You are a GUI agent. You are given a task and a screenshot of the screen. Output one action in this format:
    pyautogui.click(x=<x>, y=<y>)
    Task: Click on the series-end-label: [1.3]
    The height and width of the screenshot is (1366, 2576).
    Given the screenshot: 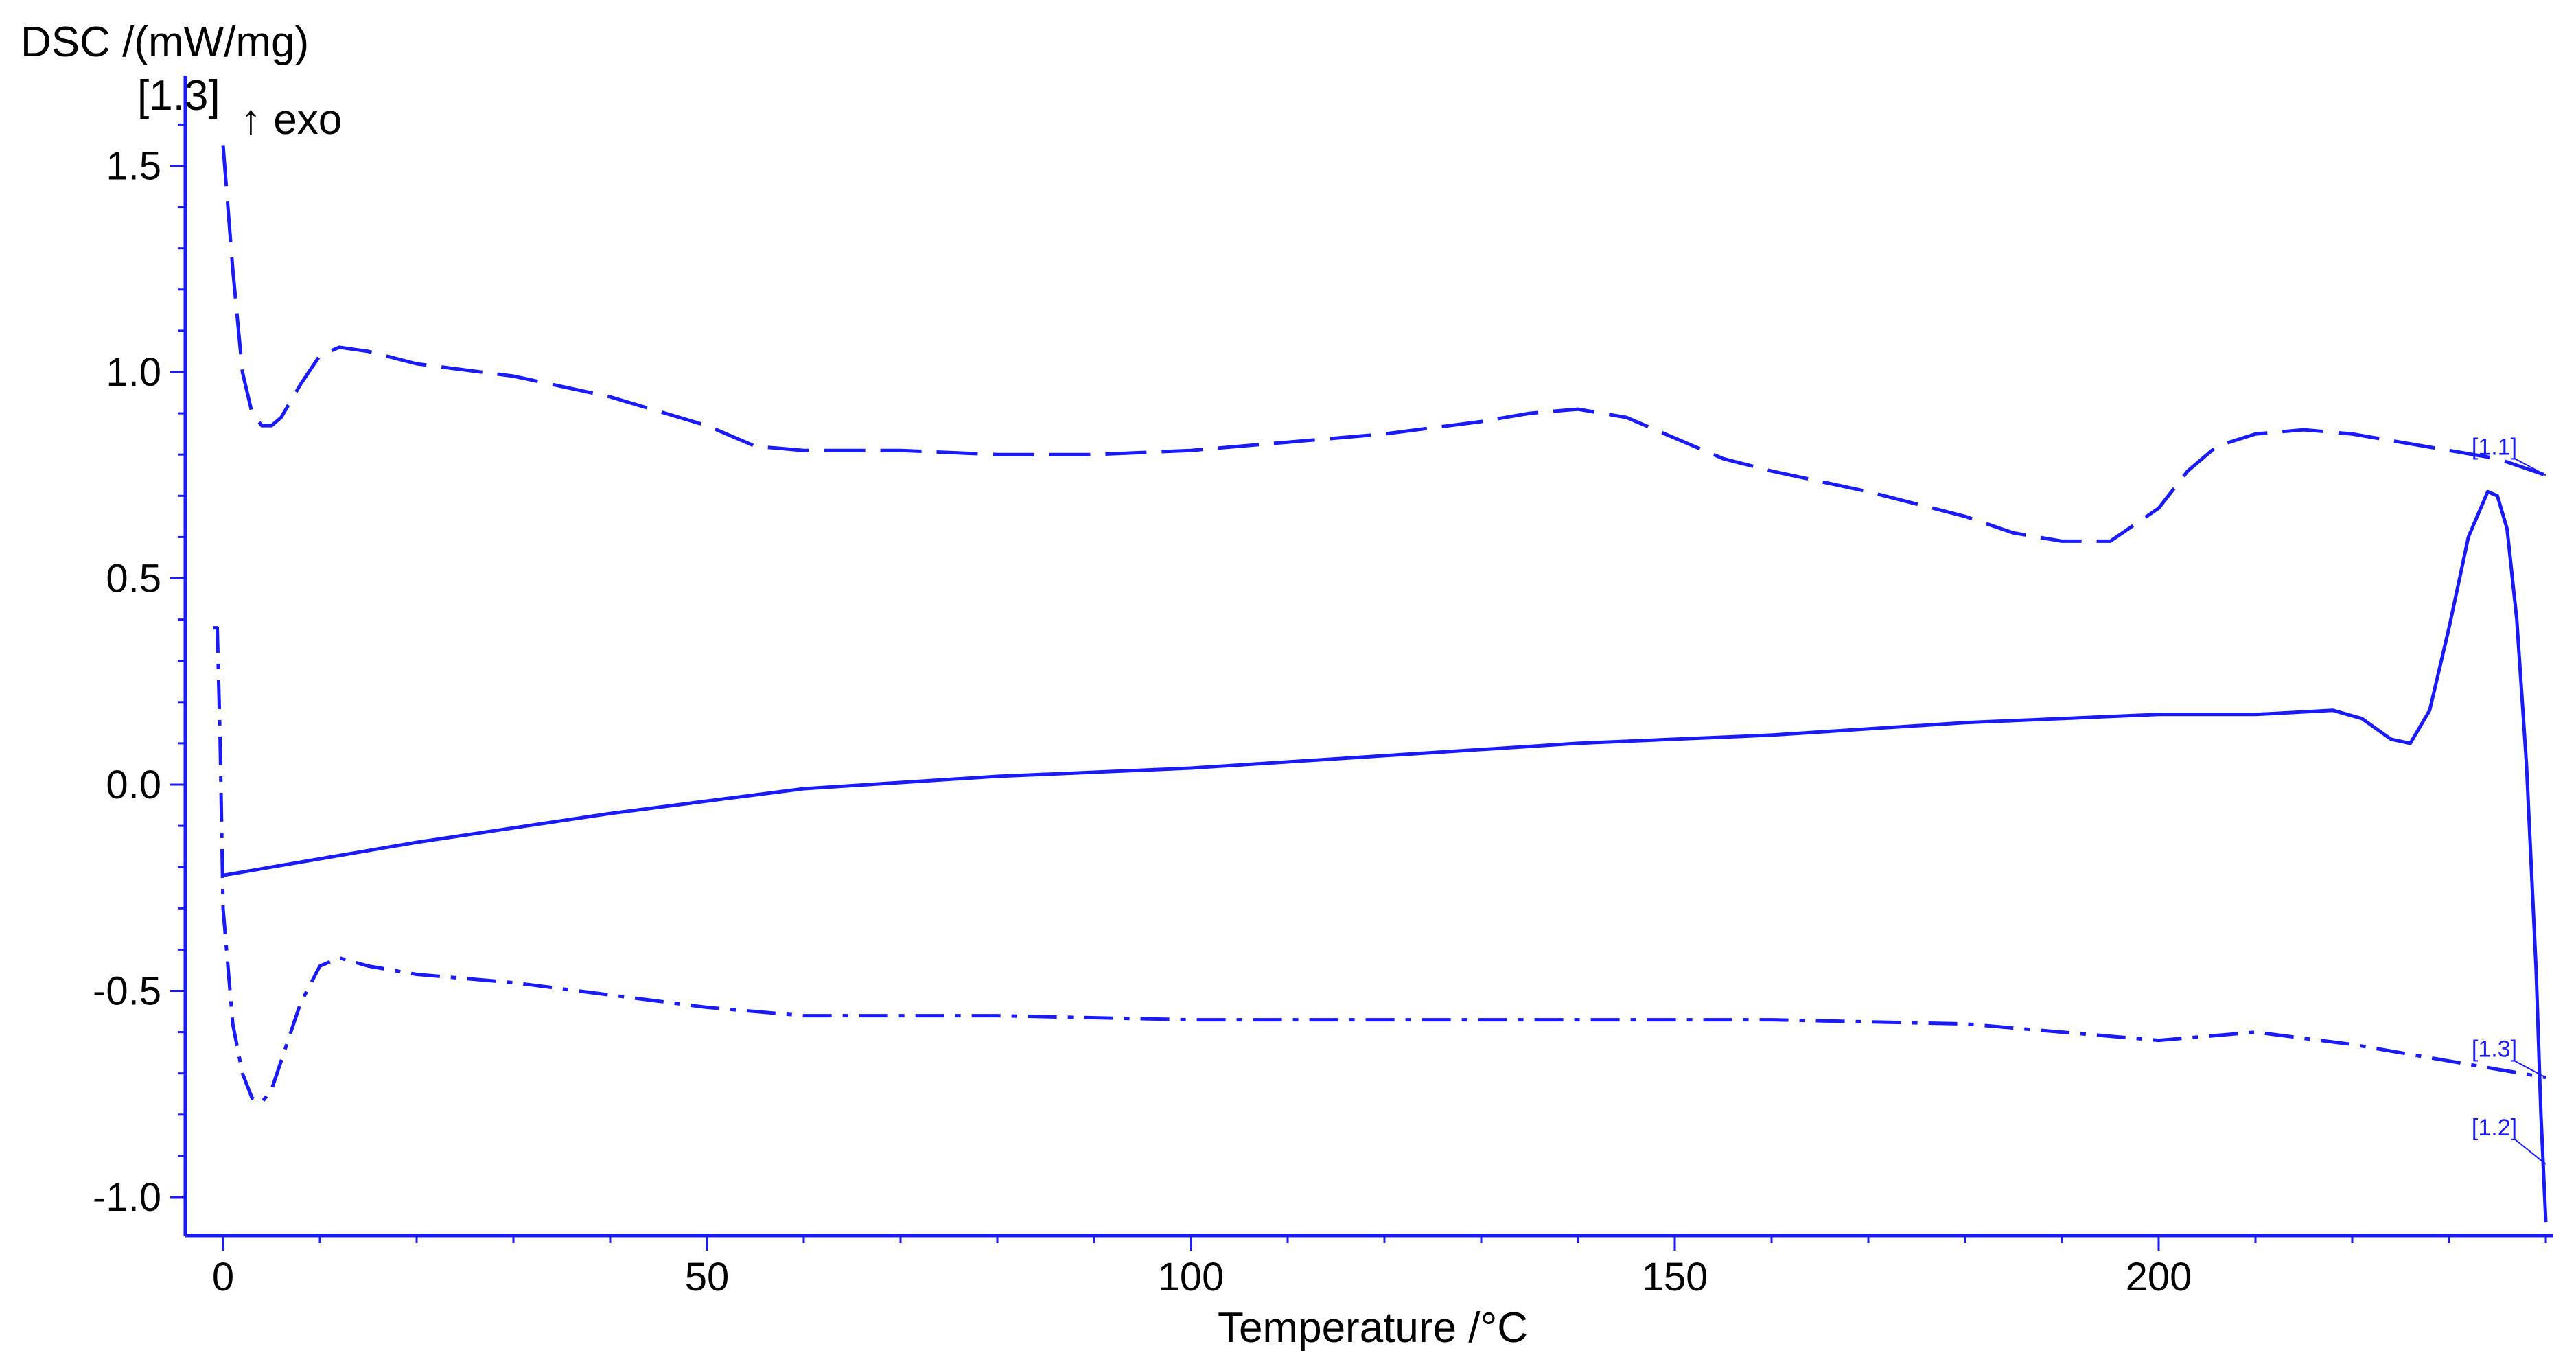 What is the action you would take?
    pyautogui.click(x=2494, y=1050)
    